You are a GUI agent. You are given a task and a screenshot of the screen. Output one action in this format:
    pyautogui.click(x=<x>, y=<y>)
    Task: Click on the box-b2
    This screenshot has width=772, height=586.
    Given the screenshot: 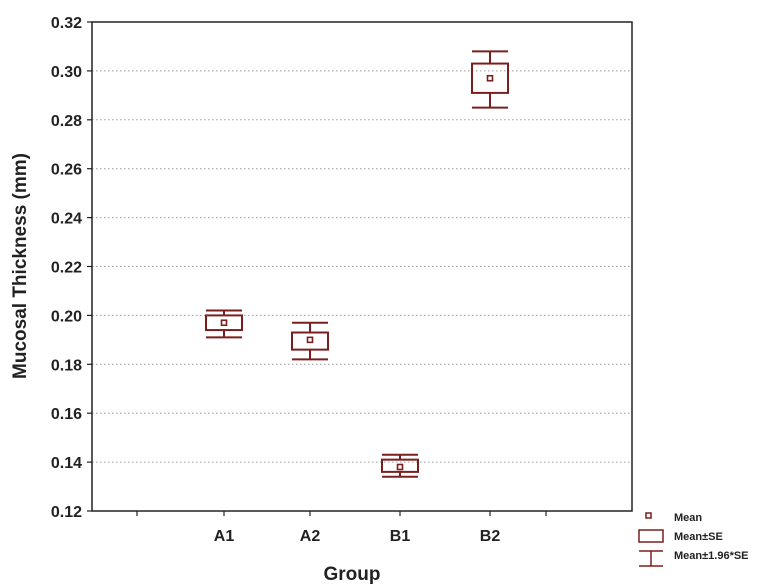 What is the action you would take?
    pyautogui.click(x=490, y=79)
    